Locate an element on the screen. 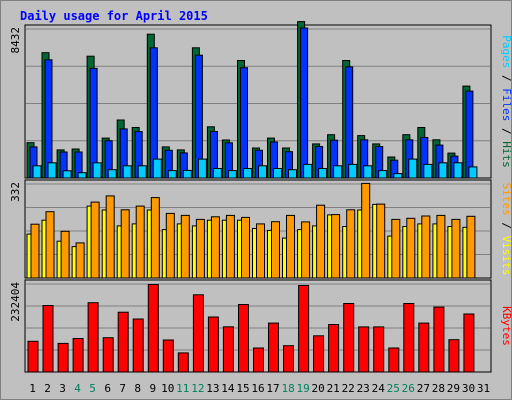 This screenshot has width=512, height=405. panel-max-label: 8432 is located at coordinates (15, 40).